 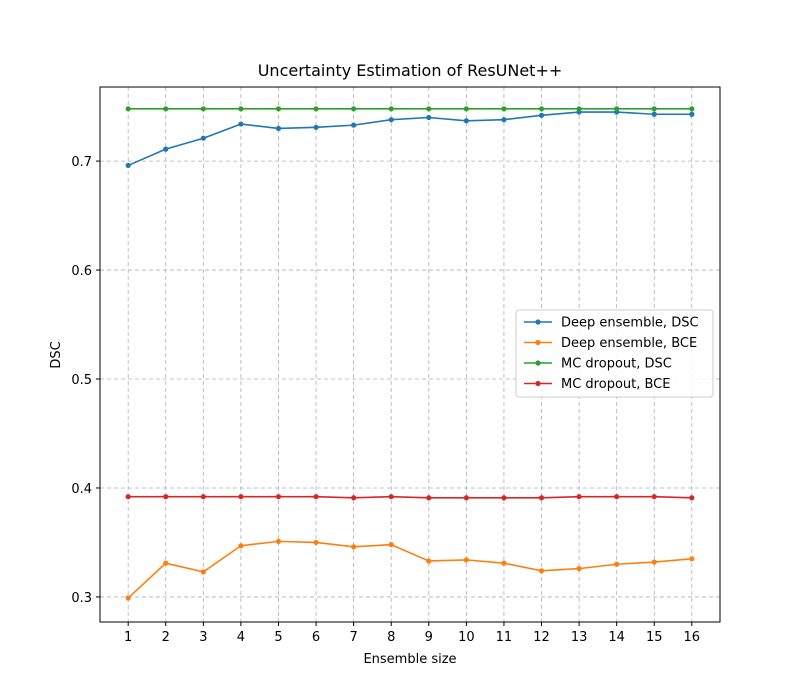 I want to click on legend-label: Deep ensemble, DSC, so click(x=630, y=323).